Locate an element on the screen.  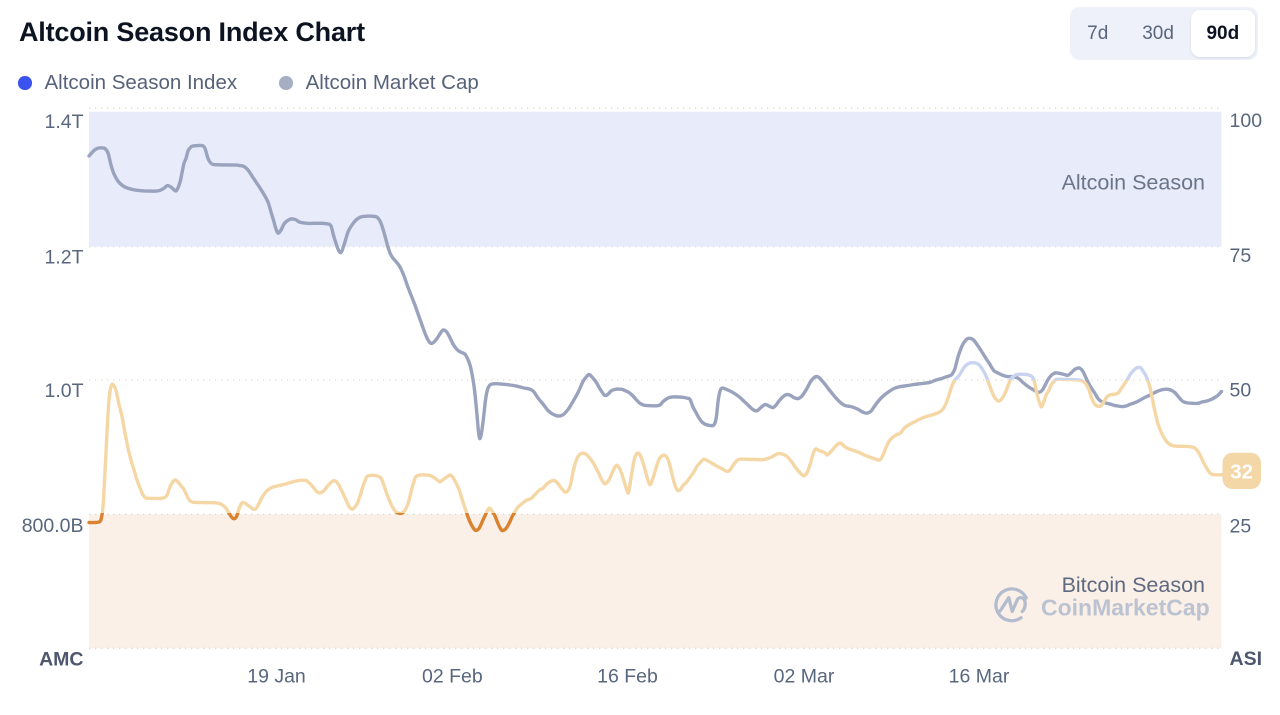
svg-text: 1.2T is located at coordinates (63, 257).